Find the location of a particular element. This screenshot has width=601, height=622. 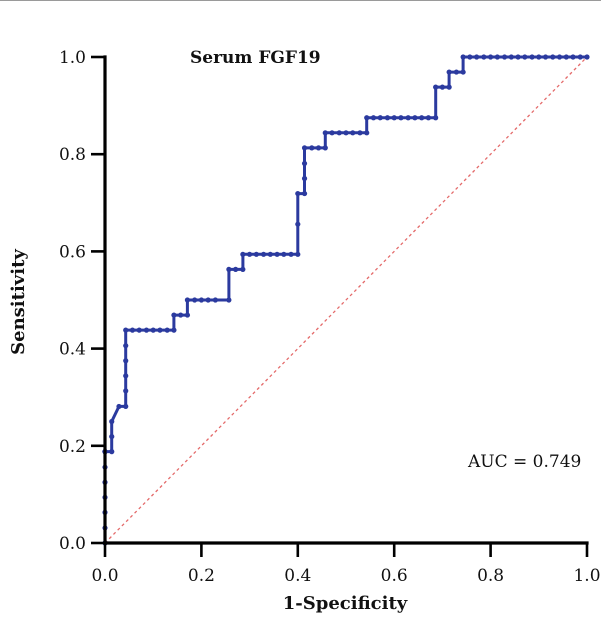

auc-annotation: AUC = 0.749 is located at coordinates (524, 462).